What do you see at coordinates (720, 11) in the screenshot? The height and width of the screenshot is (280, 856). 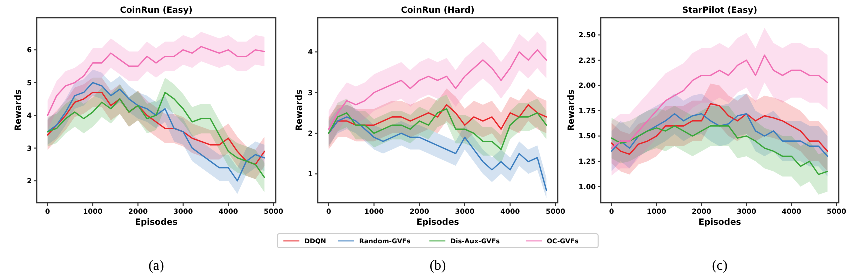 I see `chart-title: StarPilot (Easy)` at bounding box center [720, 11].